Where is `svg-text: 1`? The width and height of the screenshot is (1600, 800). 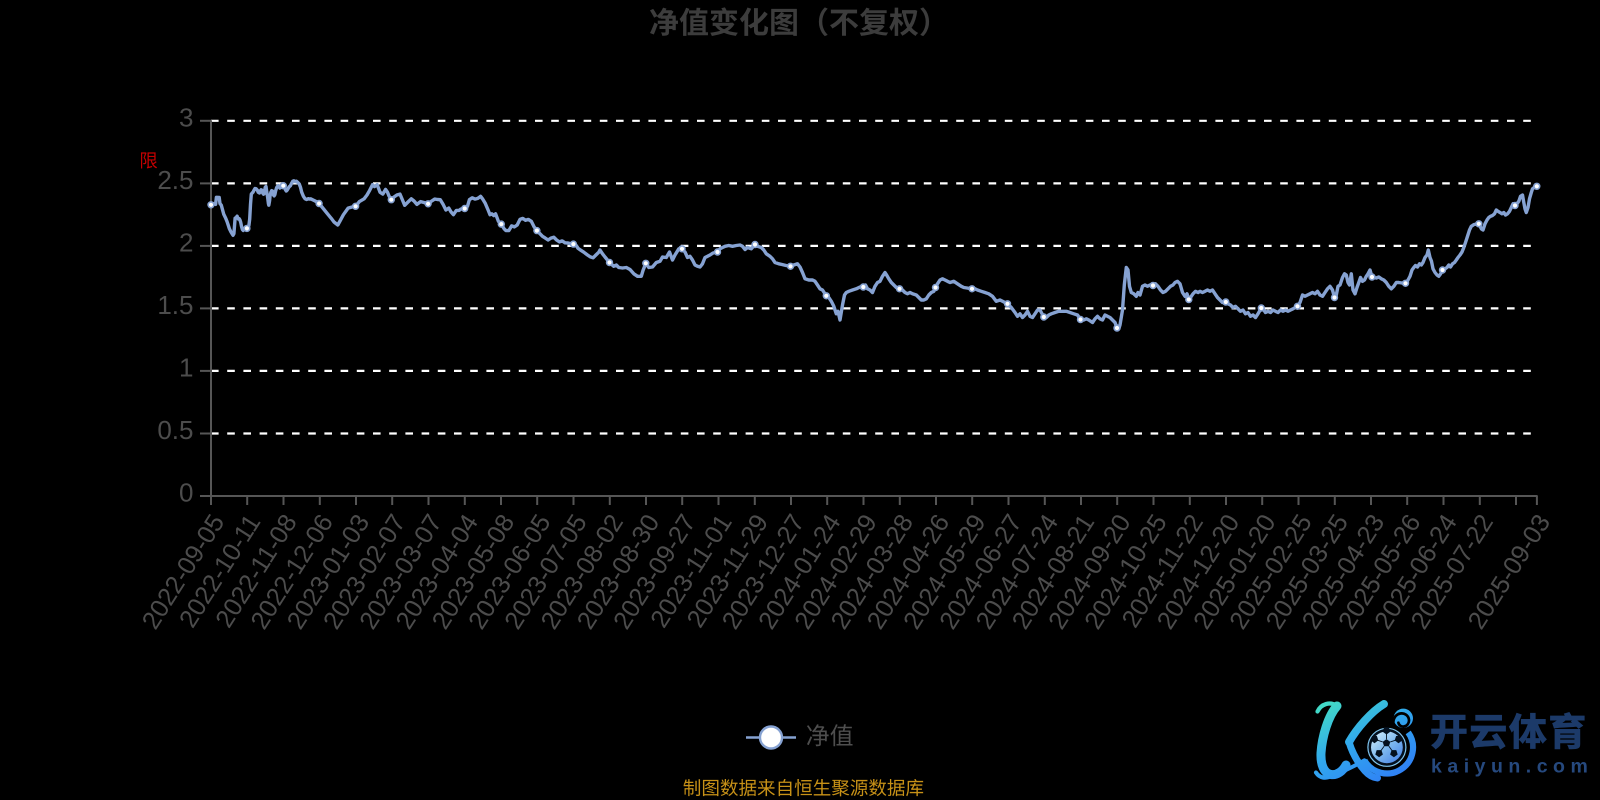 svg-text: 1 is located at coordinates (186, 367).